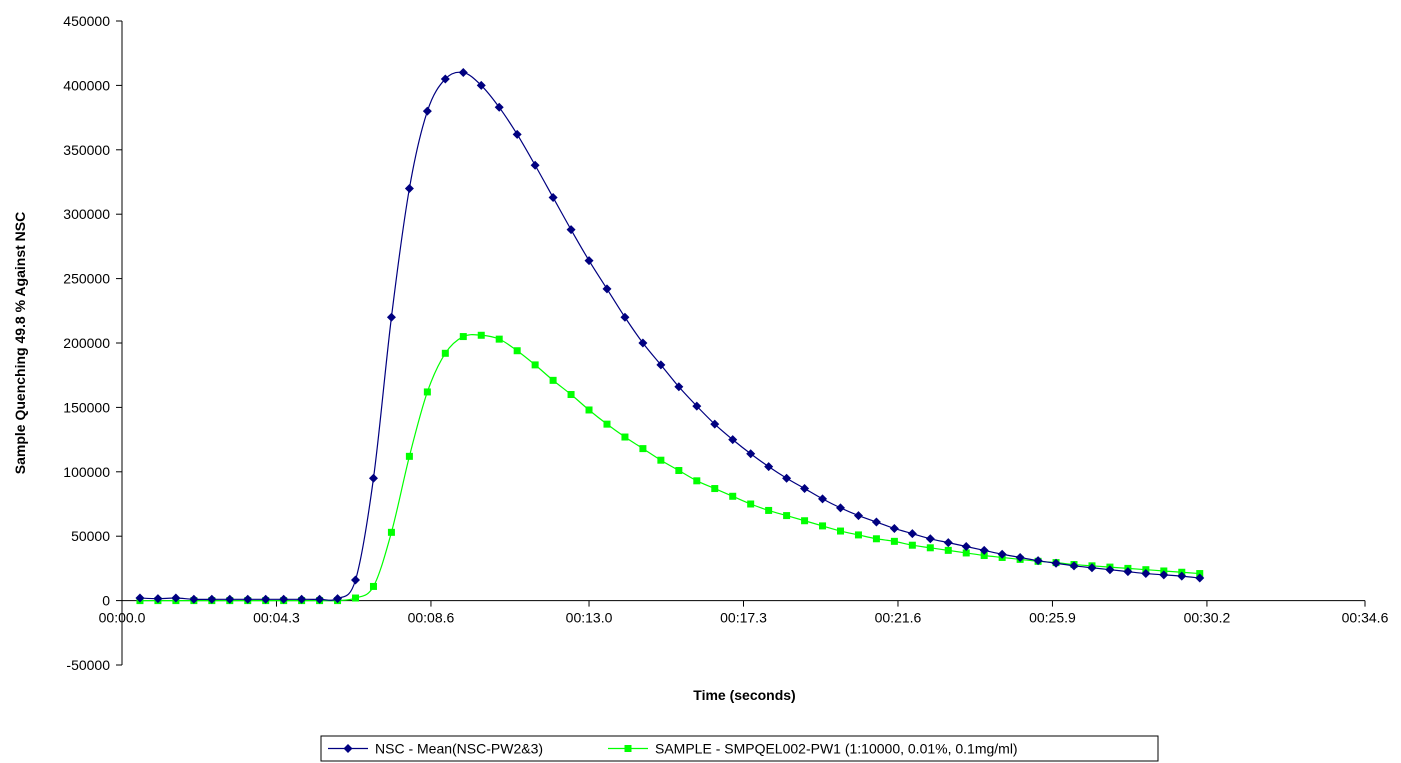 The height and width of the screenshot is (763, 1401). What do you see at coordinates (348, 748) in the screenshot?
I see `legend-marker` at bounding box center [348, 748].